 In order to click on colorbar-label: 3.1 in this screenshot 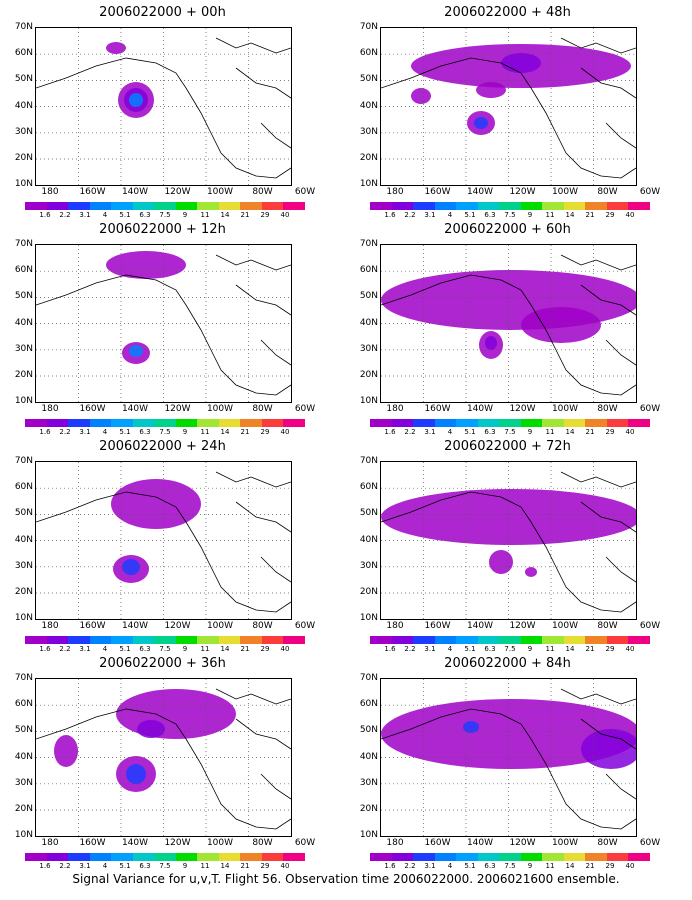, I will do `click(430, 215)`.